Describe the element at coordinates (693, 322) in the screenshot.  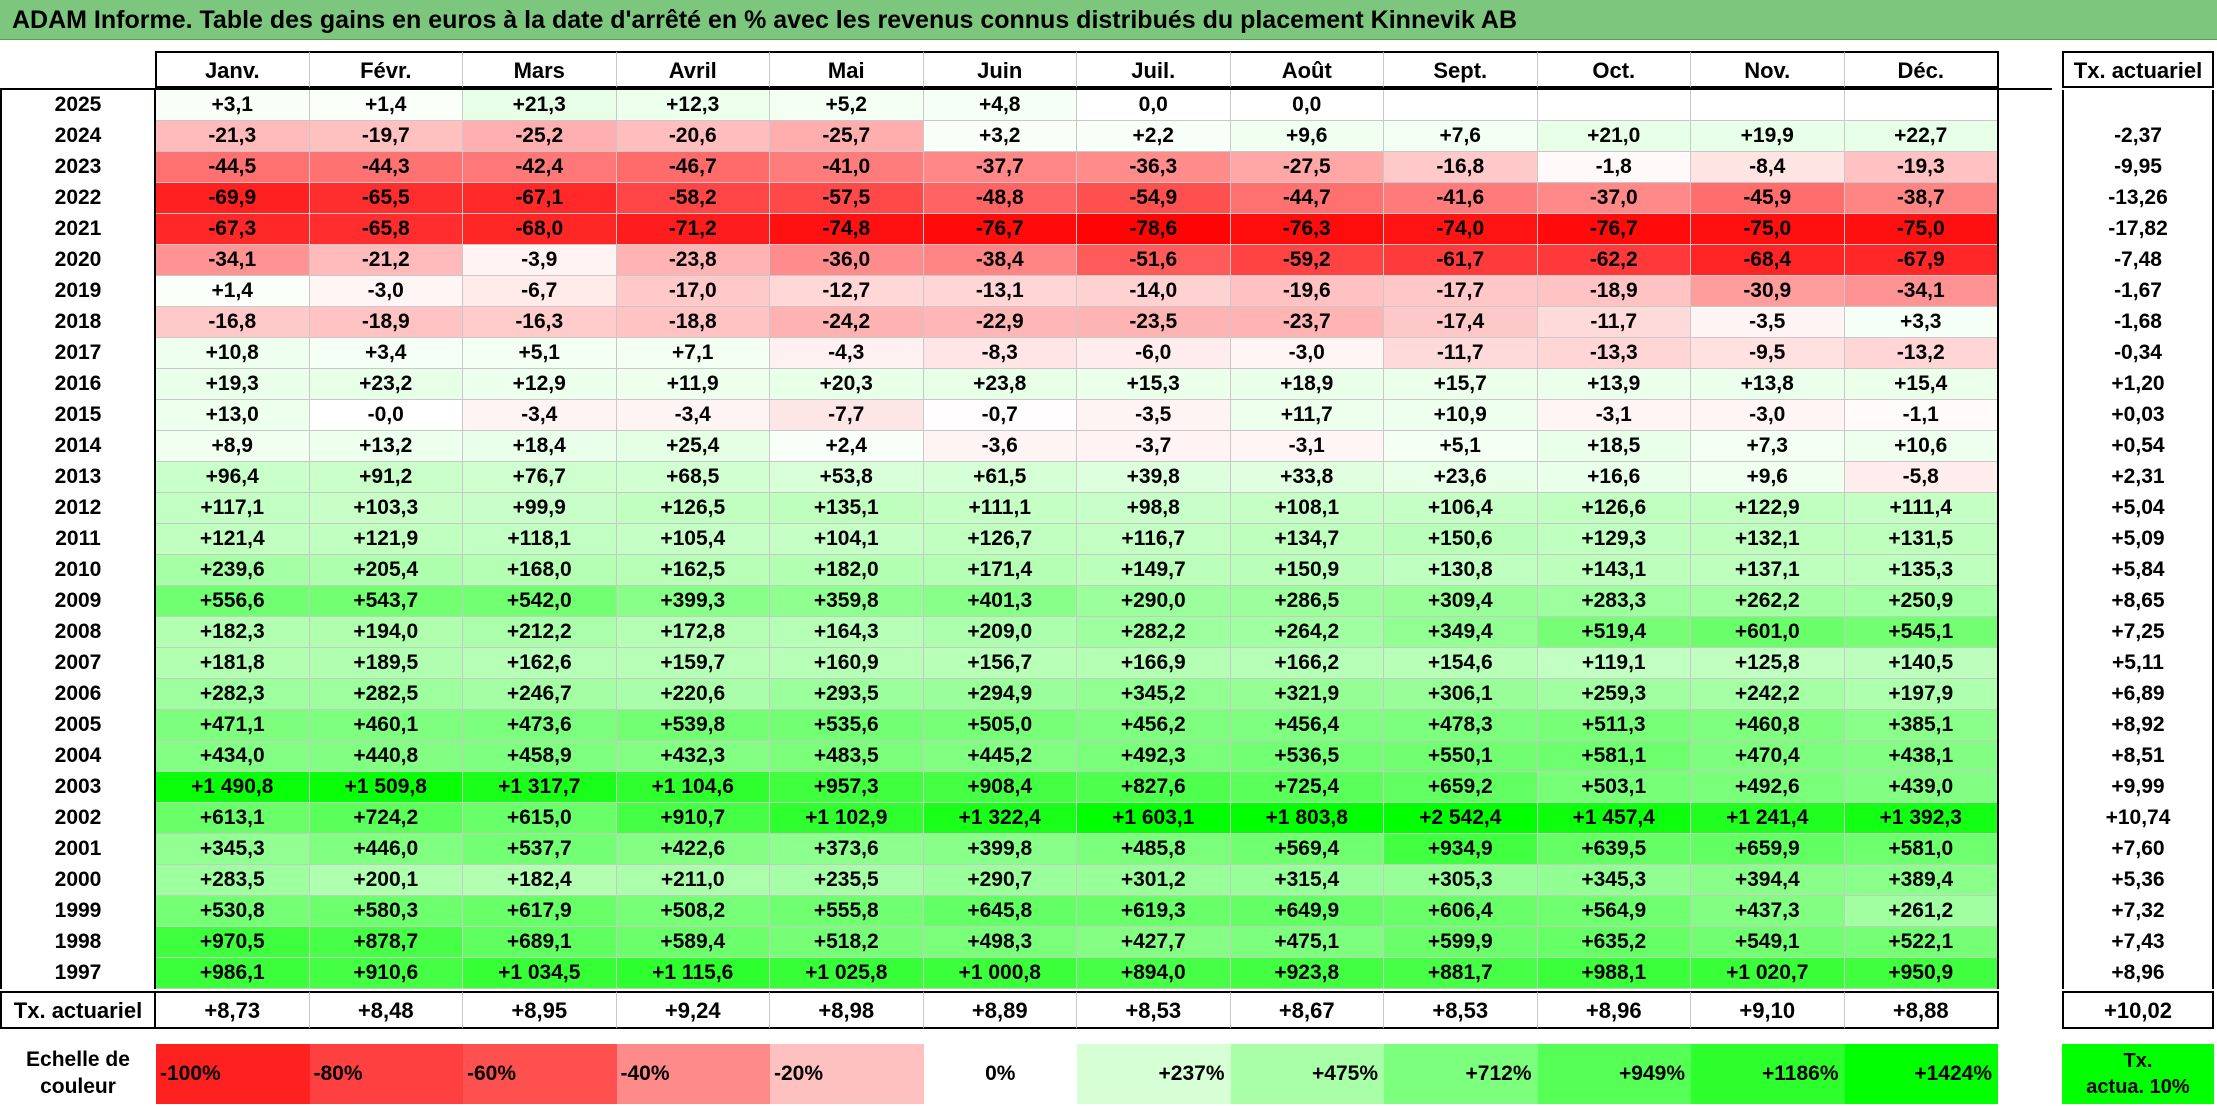
I see `value-cell: -18,8` at that location.